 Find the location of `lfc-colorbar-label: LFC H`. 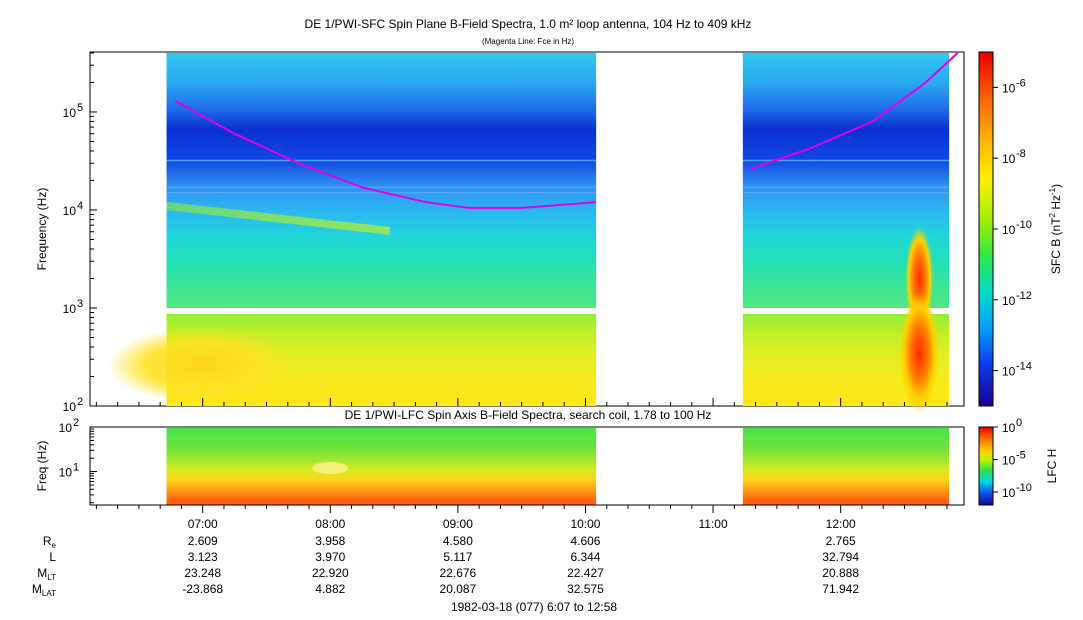

lfc-colorbar-label: LFC H is located at coordinates (1052, 466).